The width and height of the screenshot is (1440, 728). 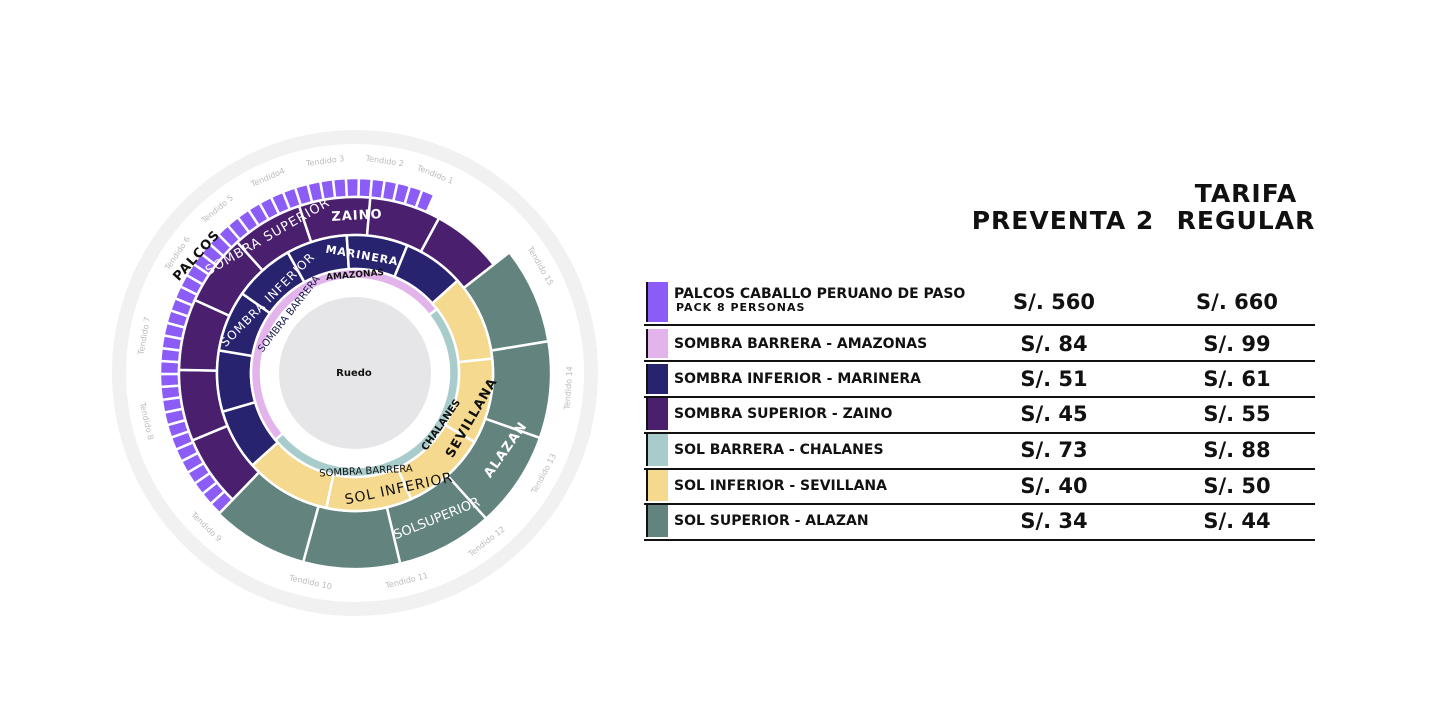 I want to click on header-tarifa: TARIFA REGULAR, so click(x=1246, y=207).